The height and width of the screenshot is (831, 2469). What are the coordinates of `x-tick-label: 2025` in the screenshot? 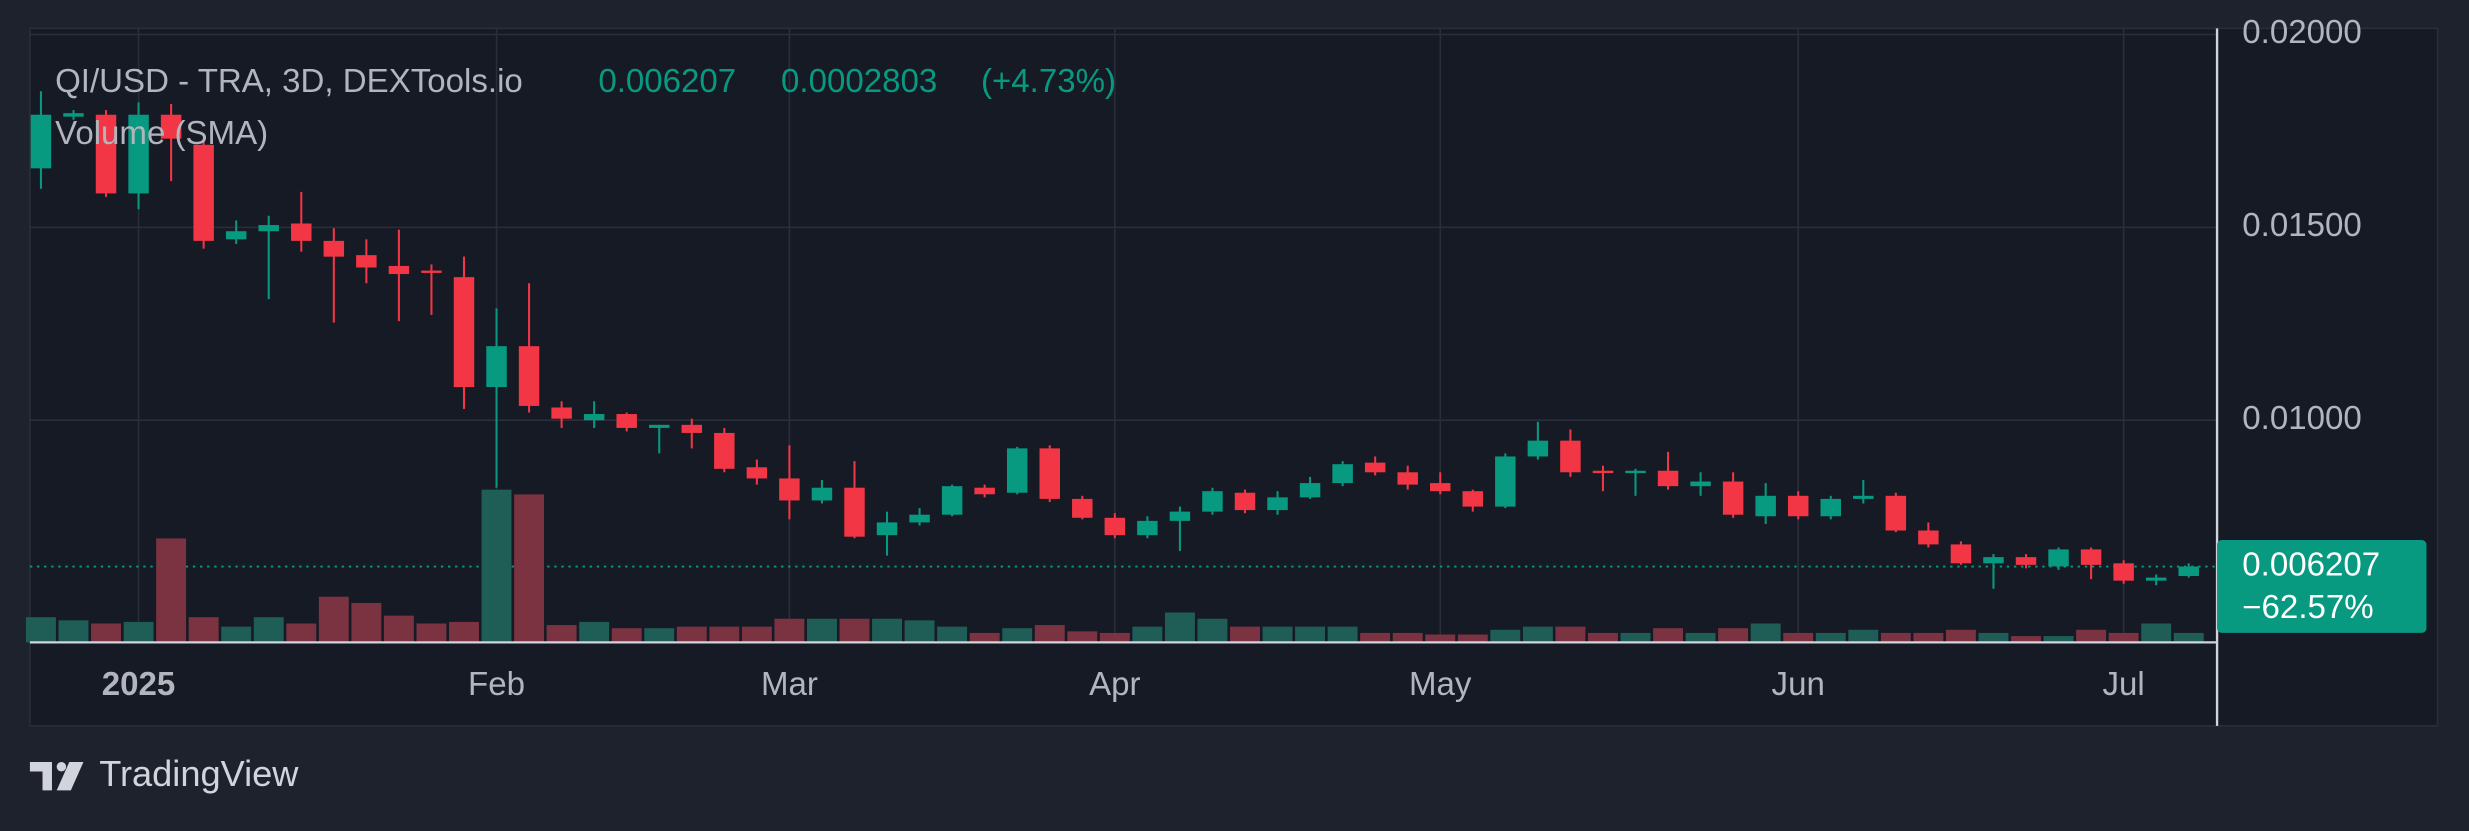 It's located at (139, 684).